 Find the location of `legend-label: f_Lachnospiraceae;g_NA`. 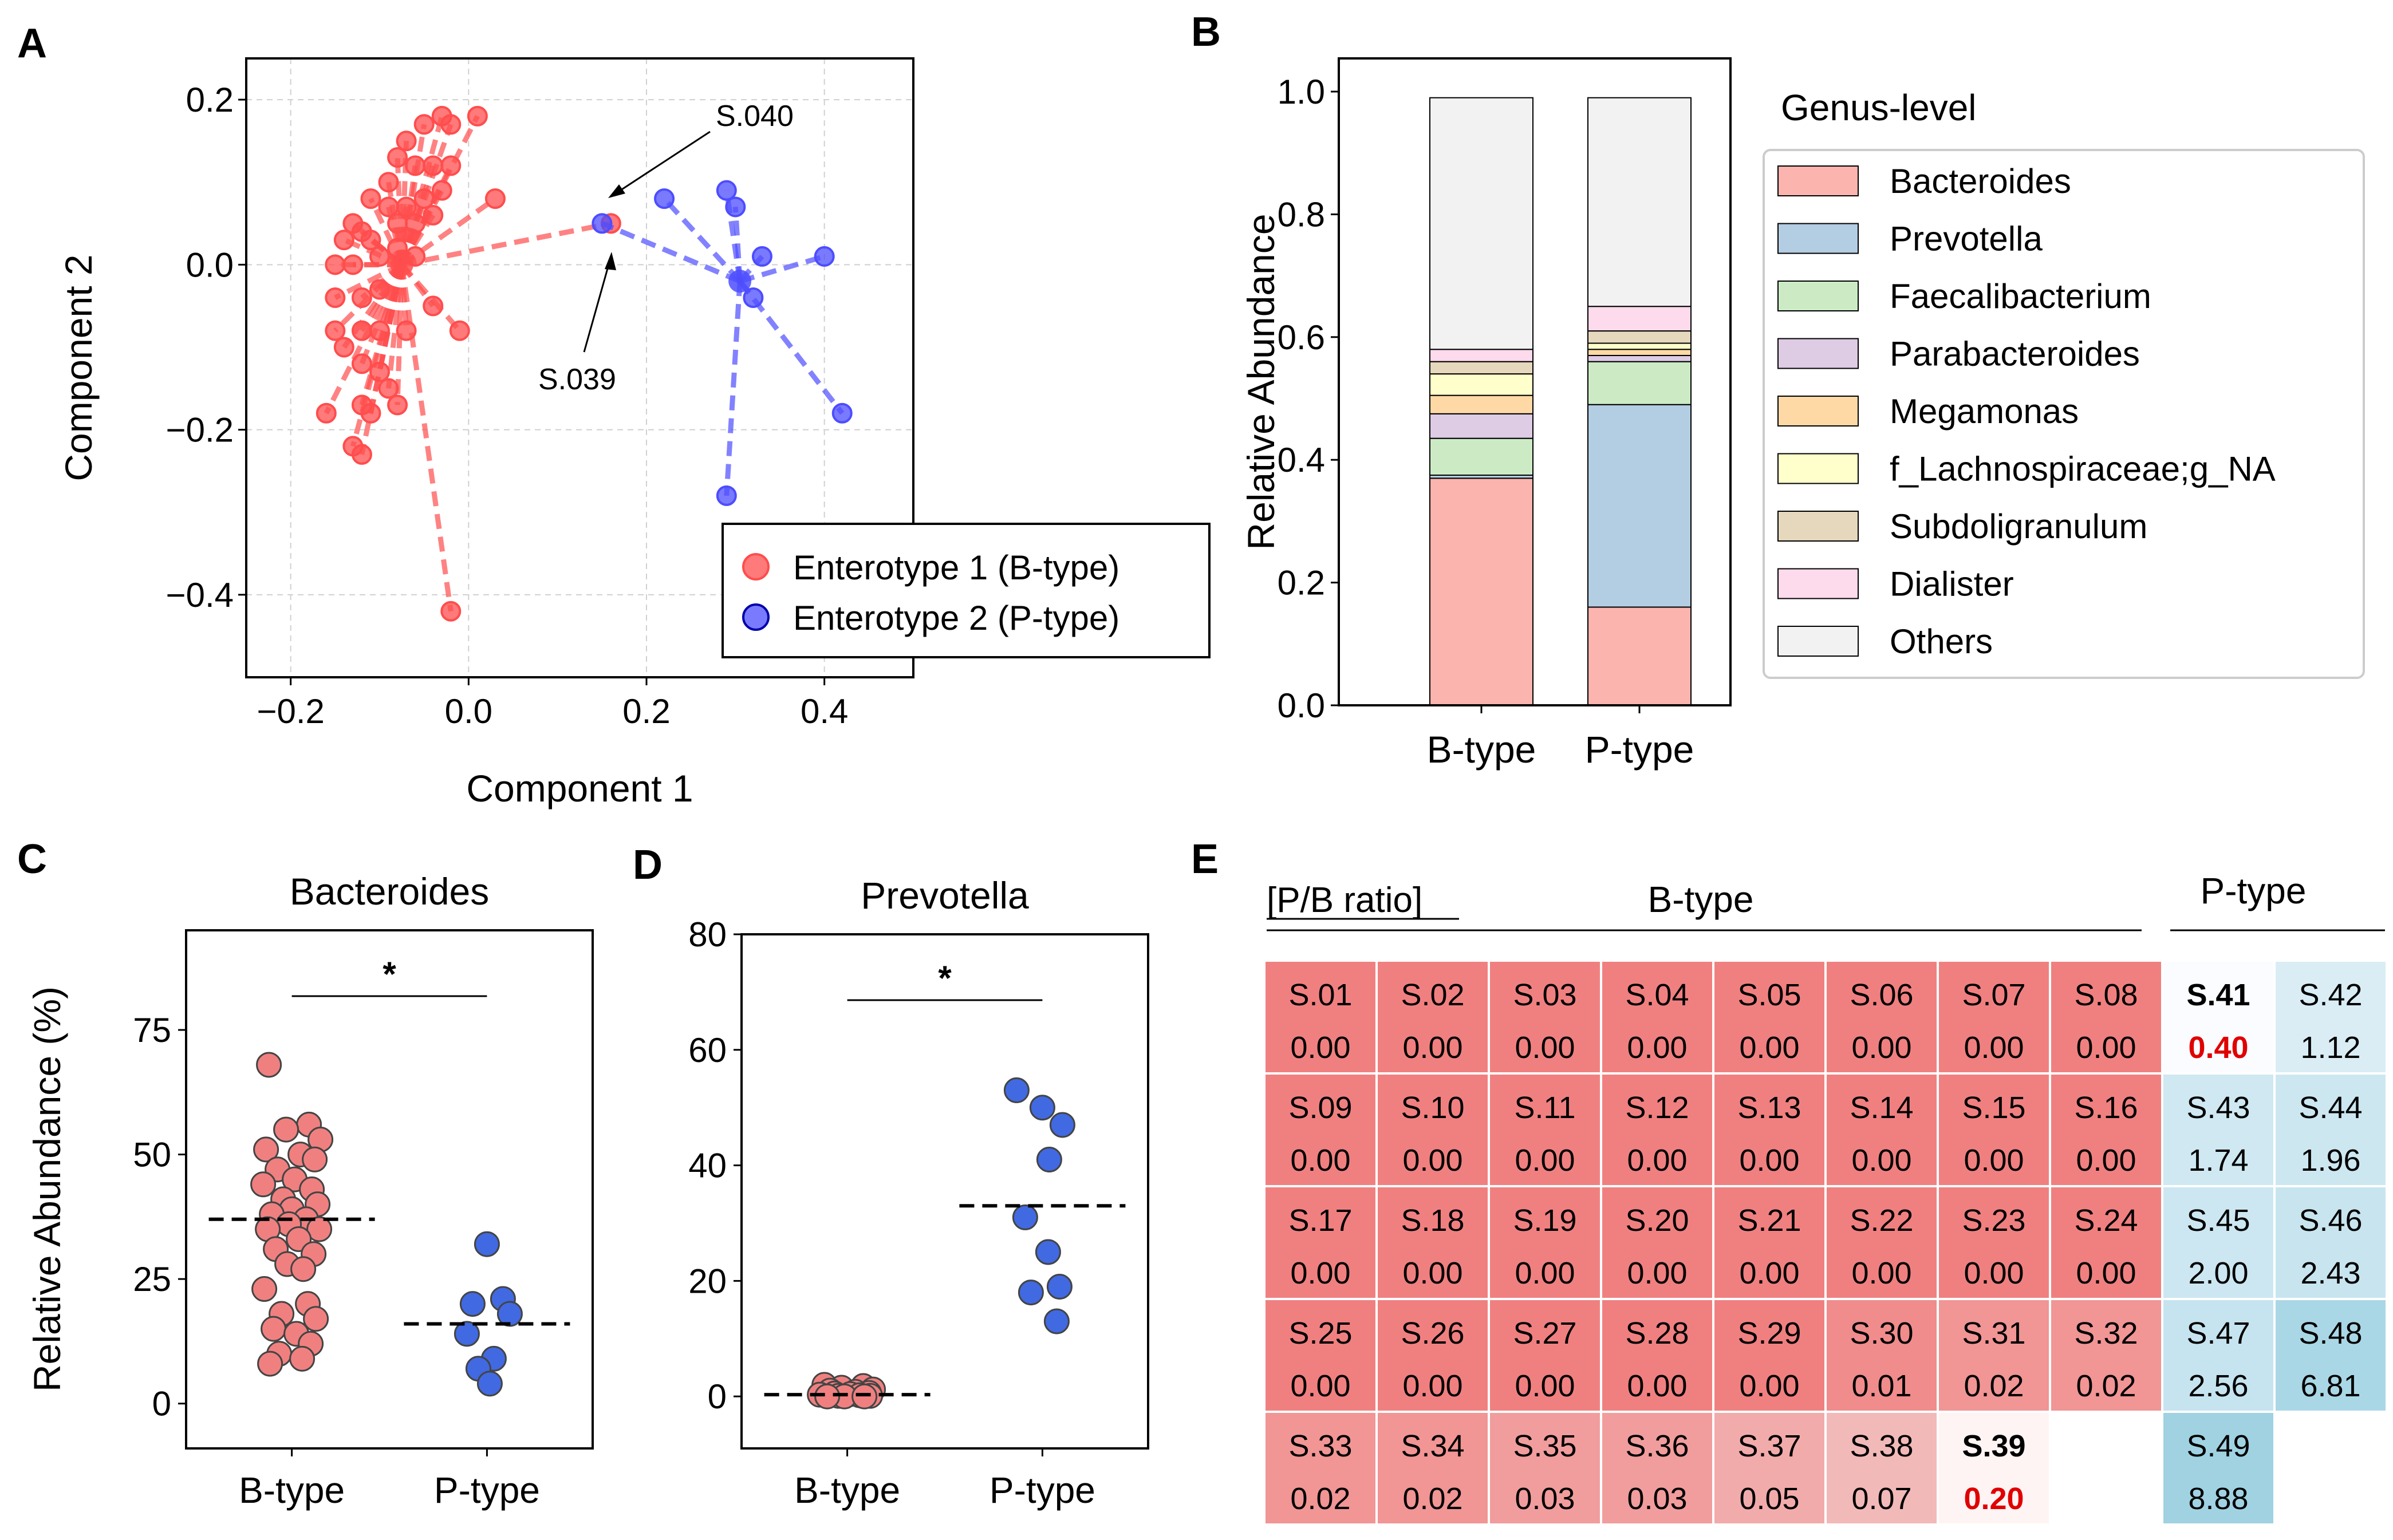

legend-label: f_Lachnospiraceae;g_NA is located at coordinates (2083, 469).